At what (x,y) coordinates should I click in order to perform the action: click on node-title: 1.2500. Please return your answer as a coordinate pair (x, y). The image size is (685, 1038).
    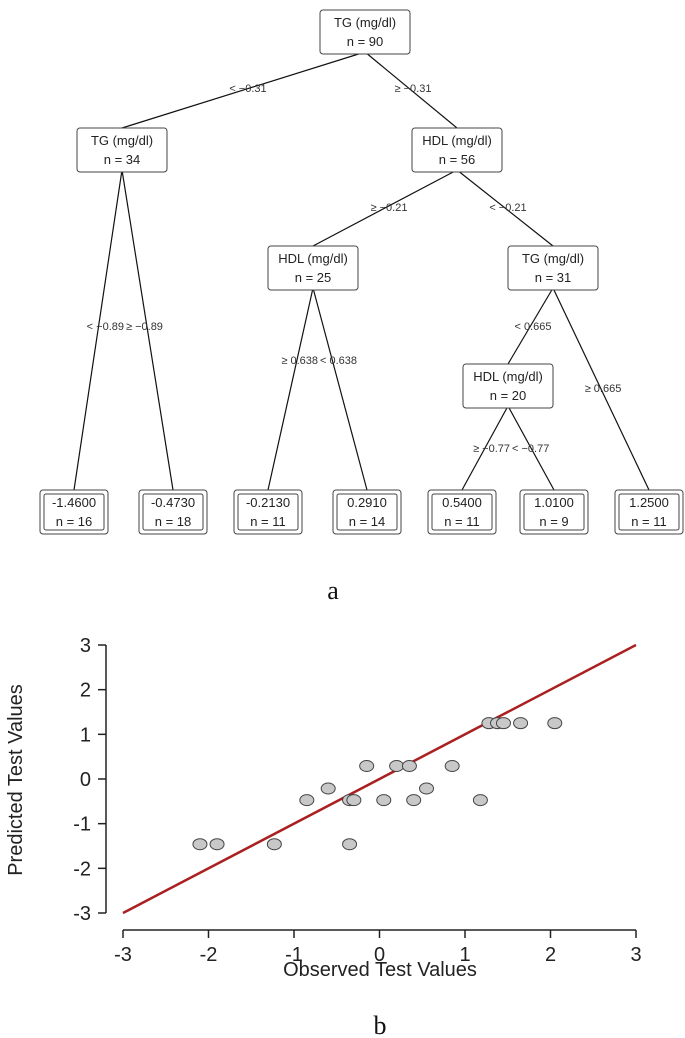
    Looking at the image, I should click on (649, 502).